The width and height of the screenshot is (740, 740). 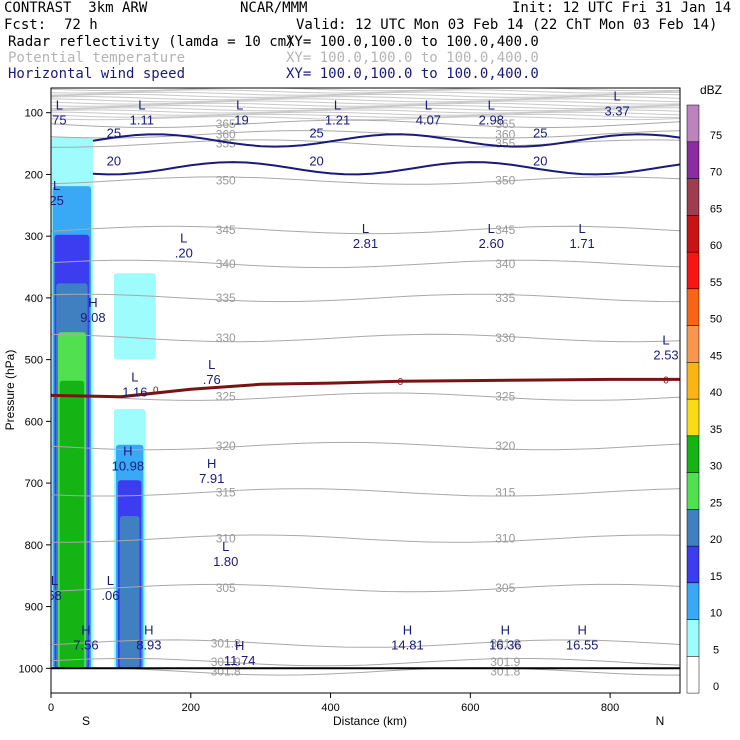 I want to click on extremum-marker-6: L, so click(x=616, y=95).